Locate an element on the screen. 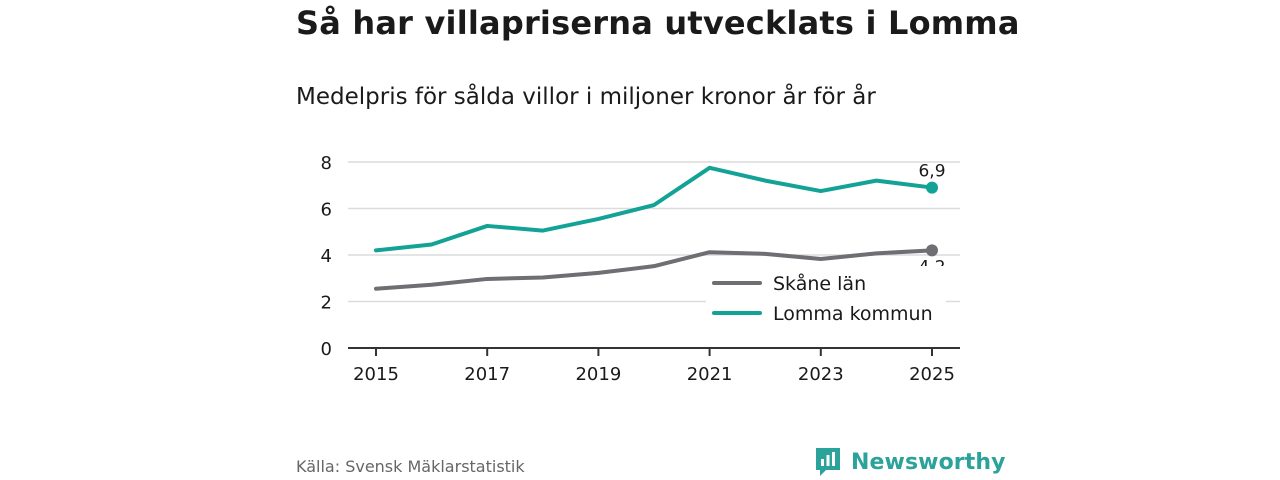  brand-name: Newsworthy is located at coordinates (928, 462).